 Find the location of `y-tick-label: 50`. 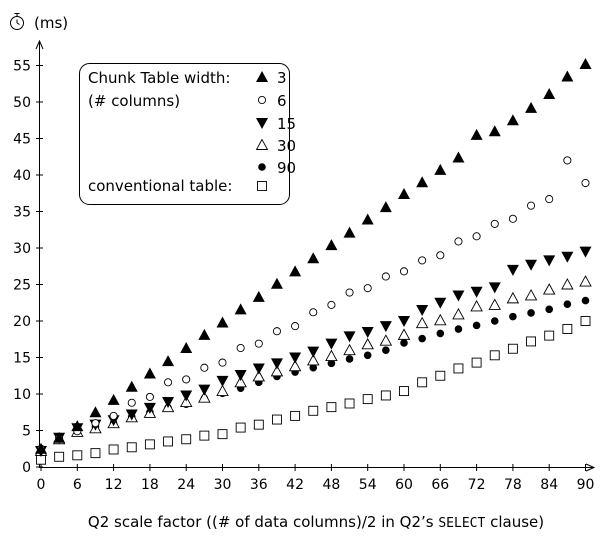

y-tick-label: 50 is located at coordinates (22, 103).